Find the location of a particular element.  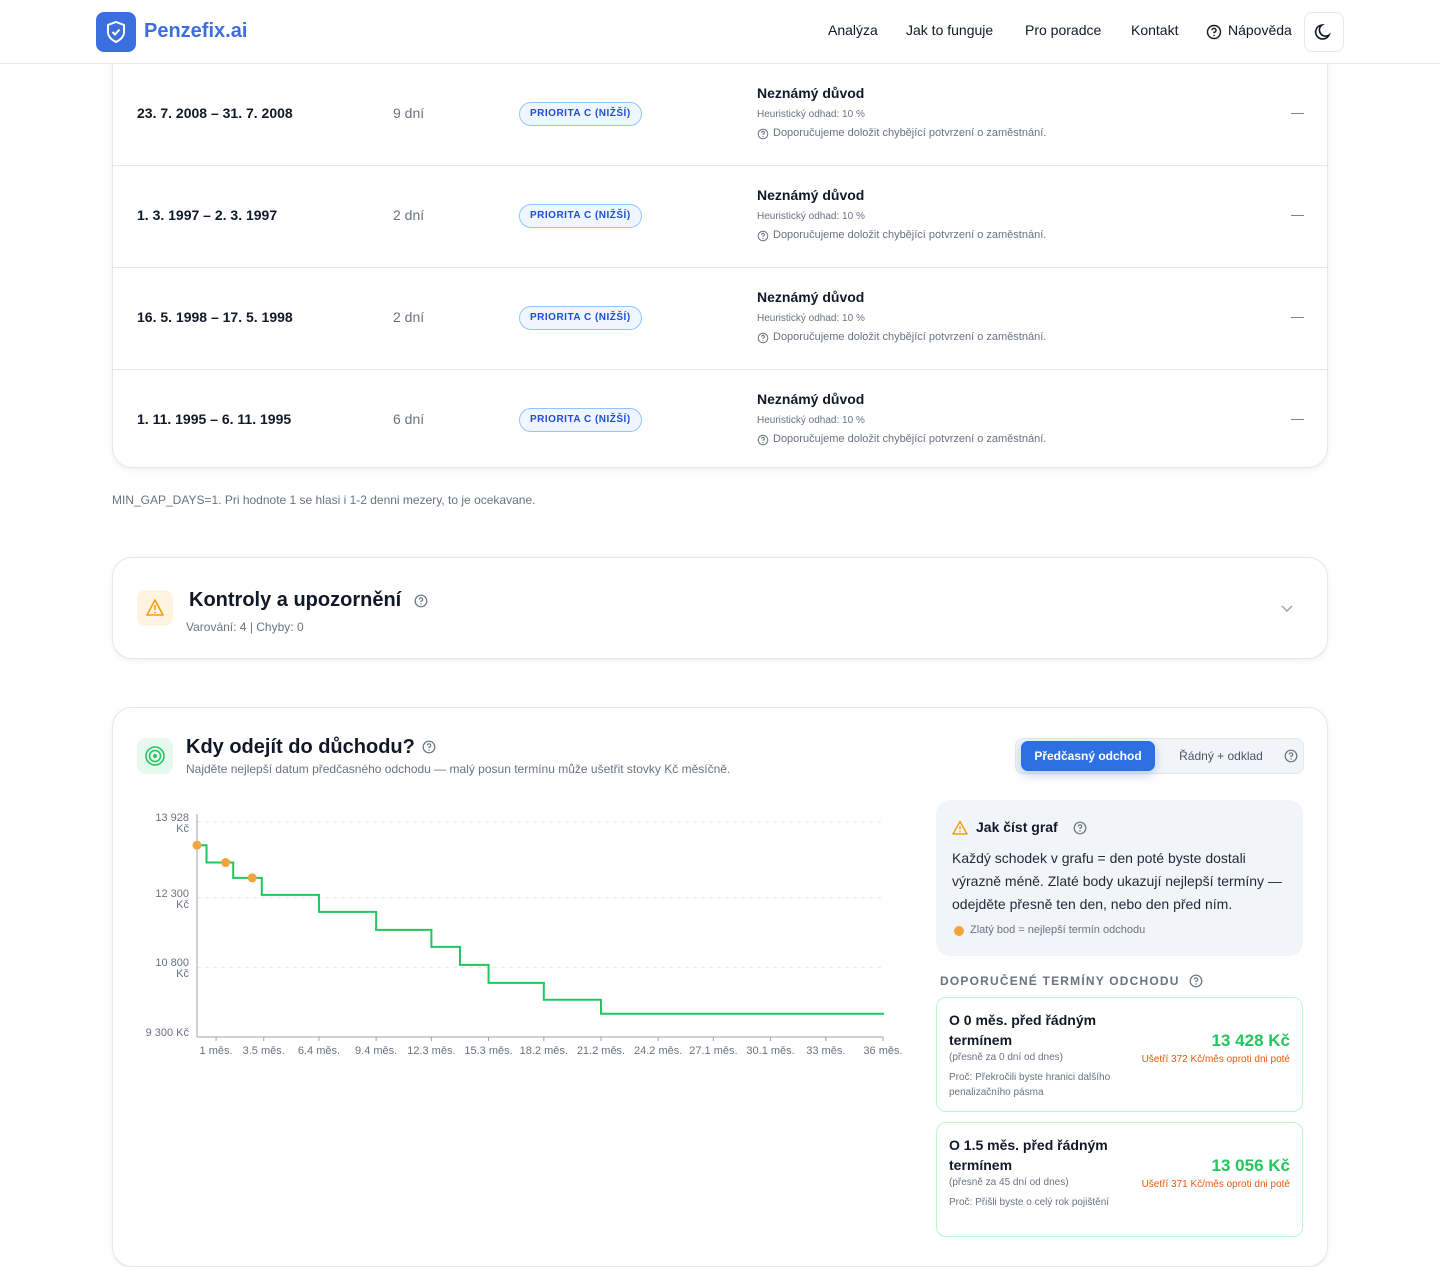

moon-icon is located at coordinates (1323, 31).